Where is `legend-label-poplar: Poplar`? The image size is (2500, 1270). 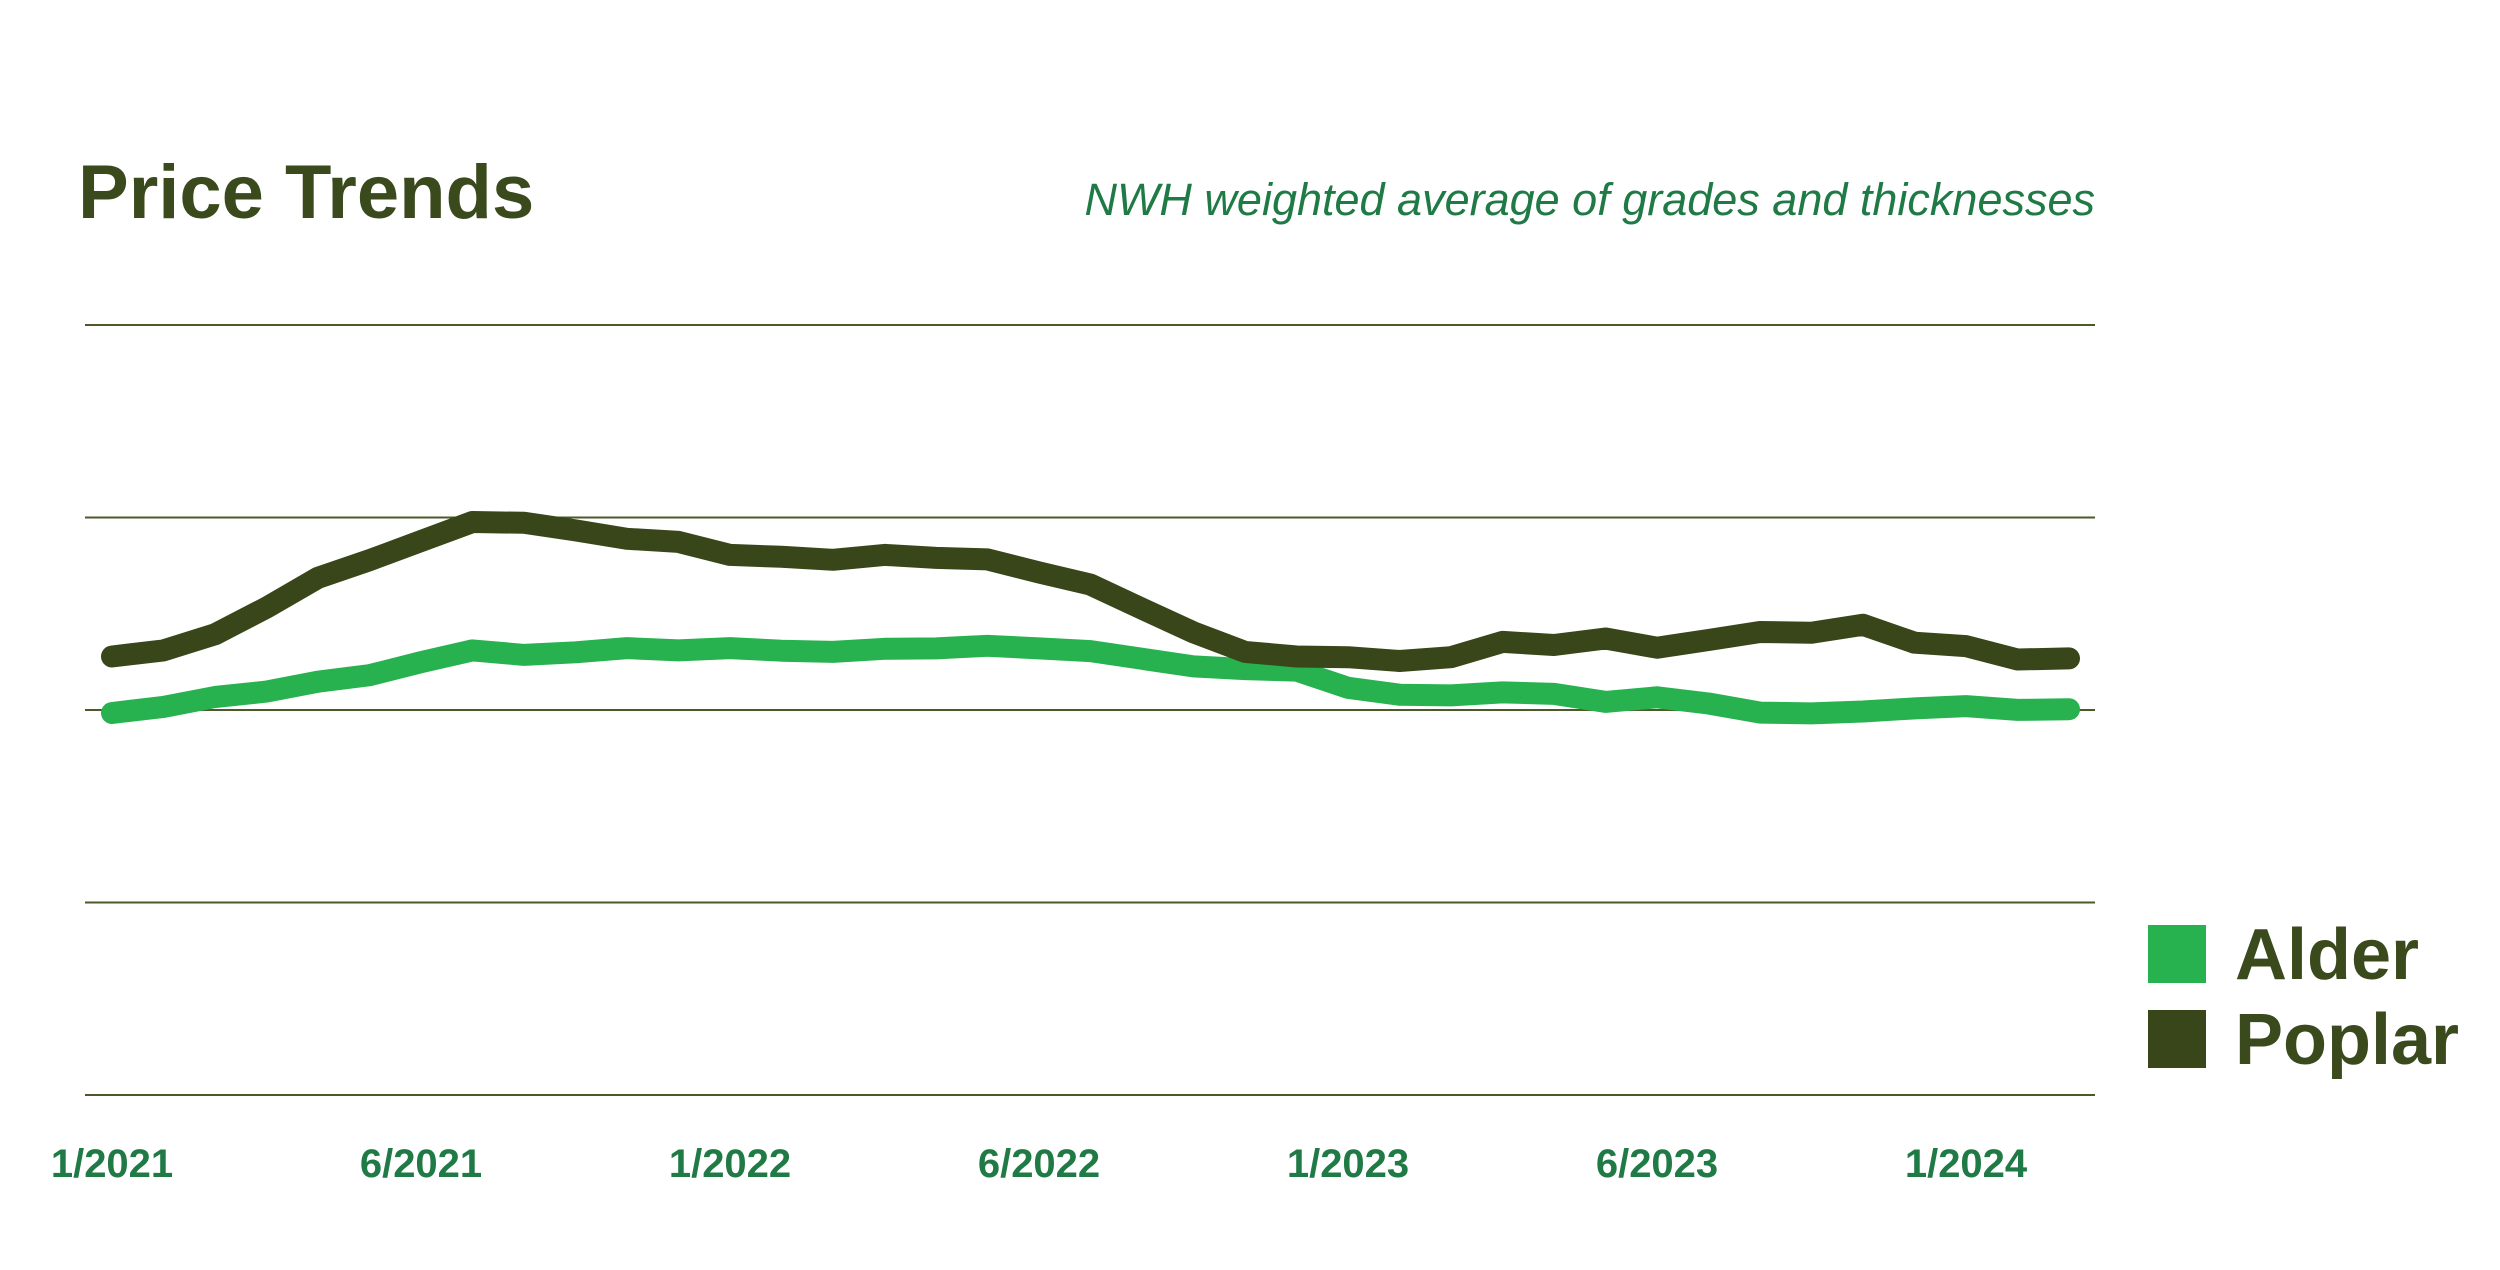
legend-label-poplar: Poplar is located at coordinates (2347, 1040).